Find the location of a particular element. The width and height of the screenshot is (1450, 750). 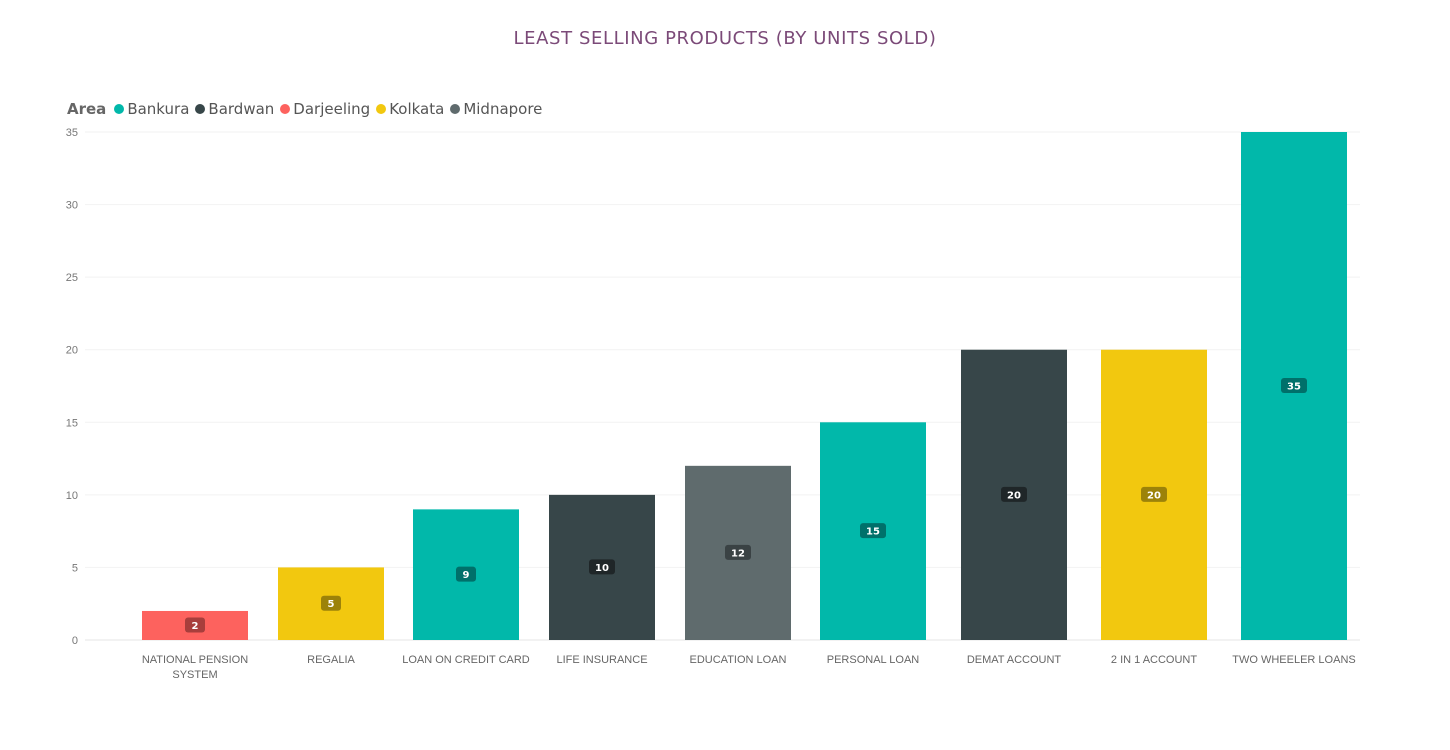

data-label: 5 is located at coordinates (331, 604).